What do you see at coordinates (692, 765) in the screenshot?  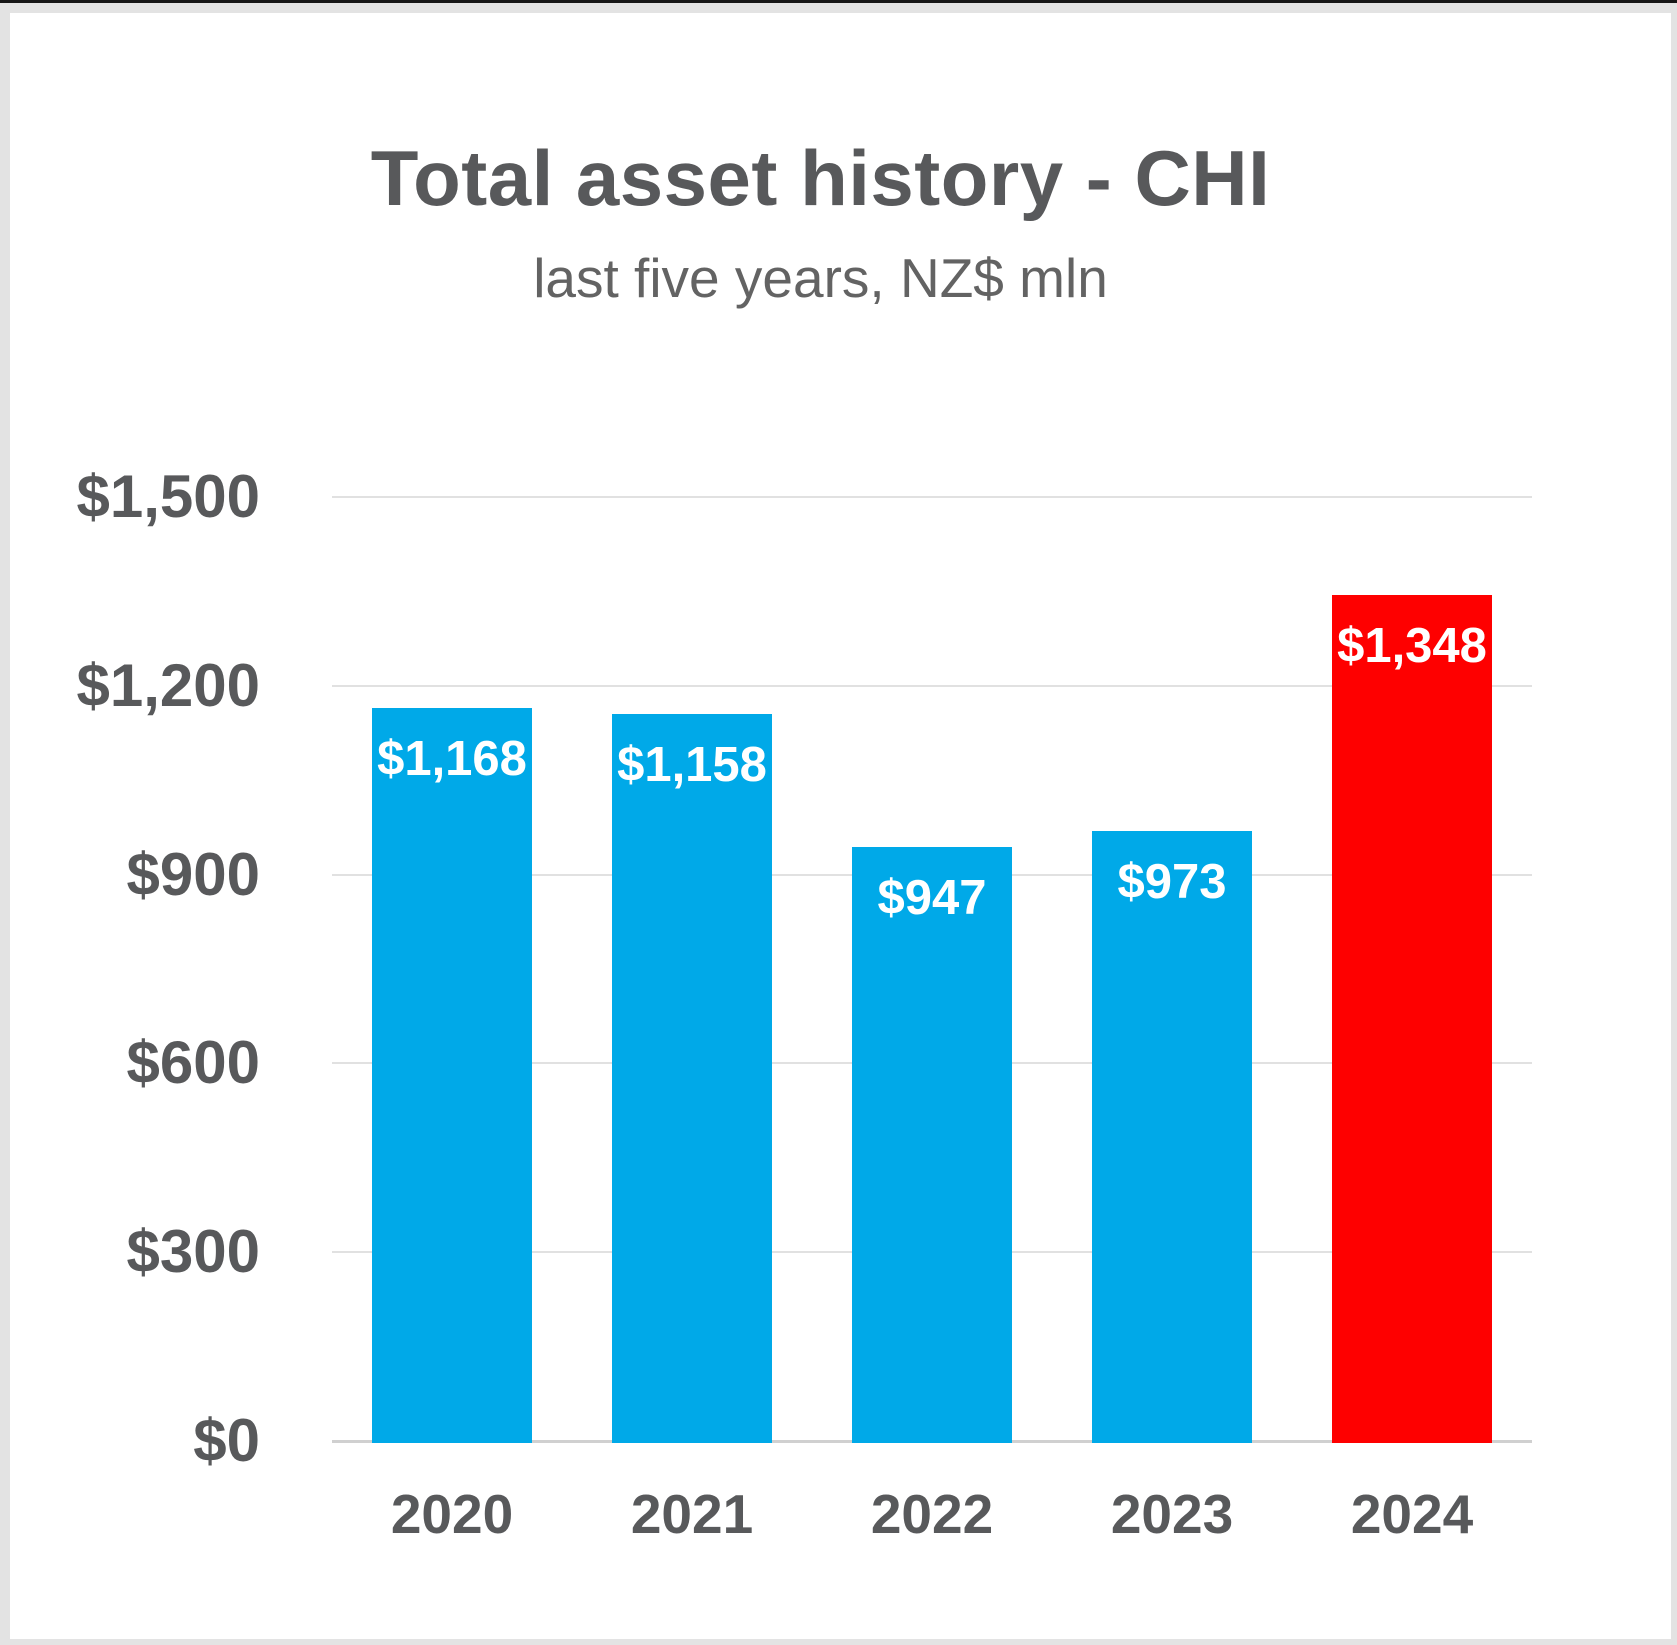 I see `bar-value-label: $1,158` at bounding box center [692, 765].